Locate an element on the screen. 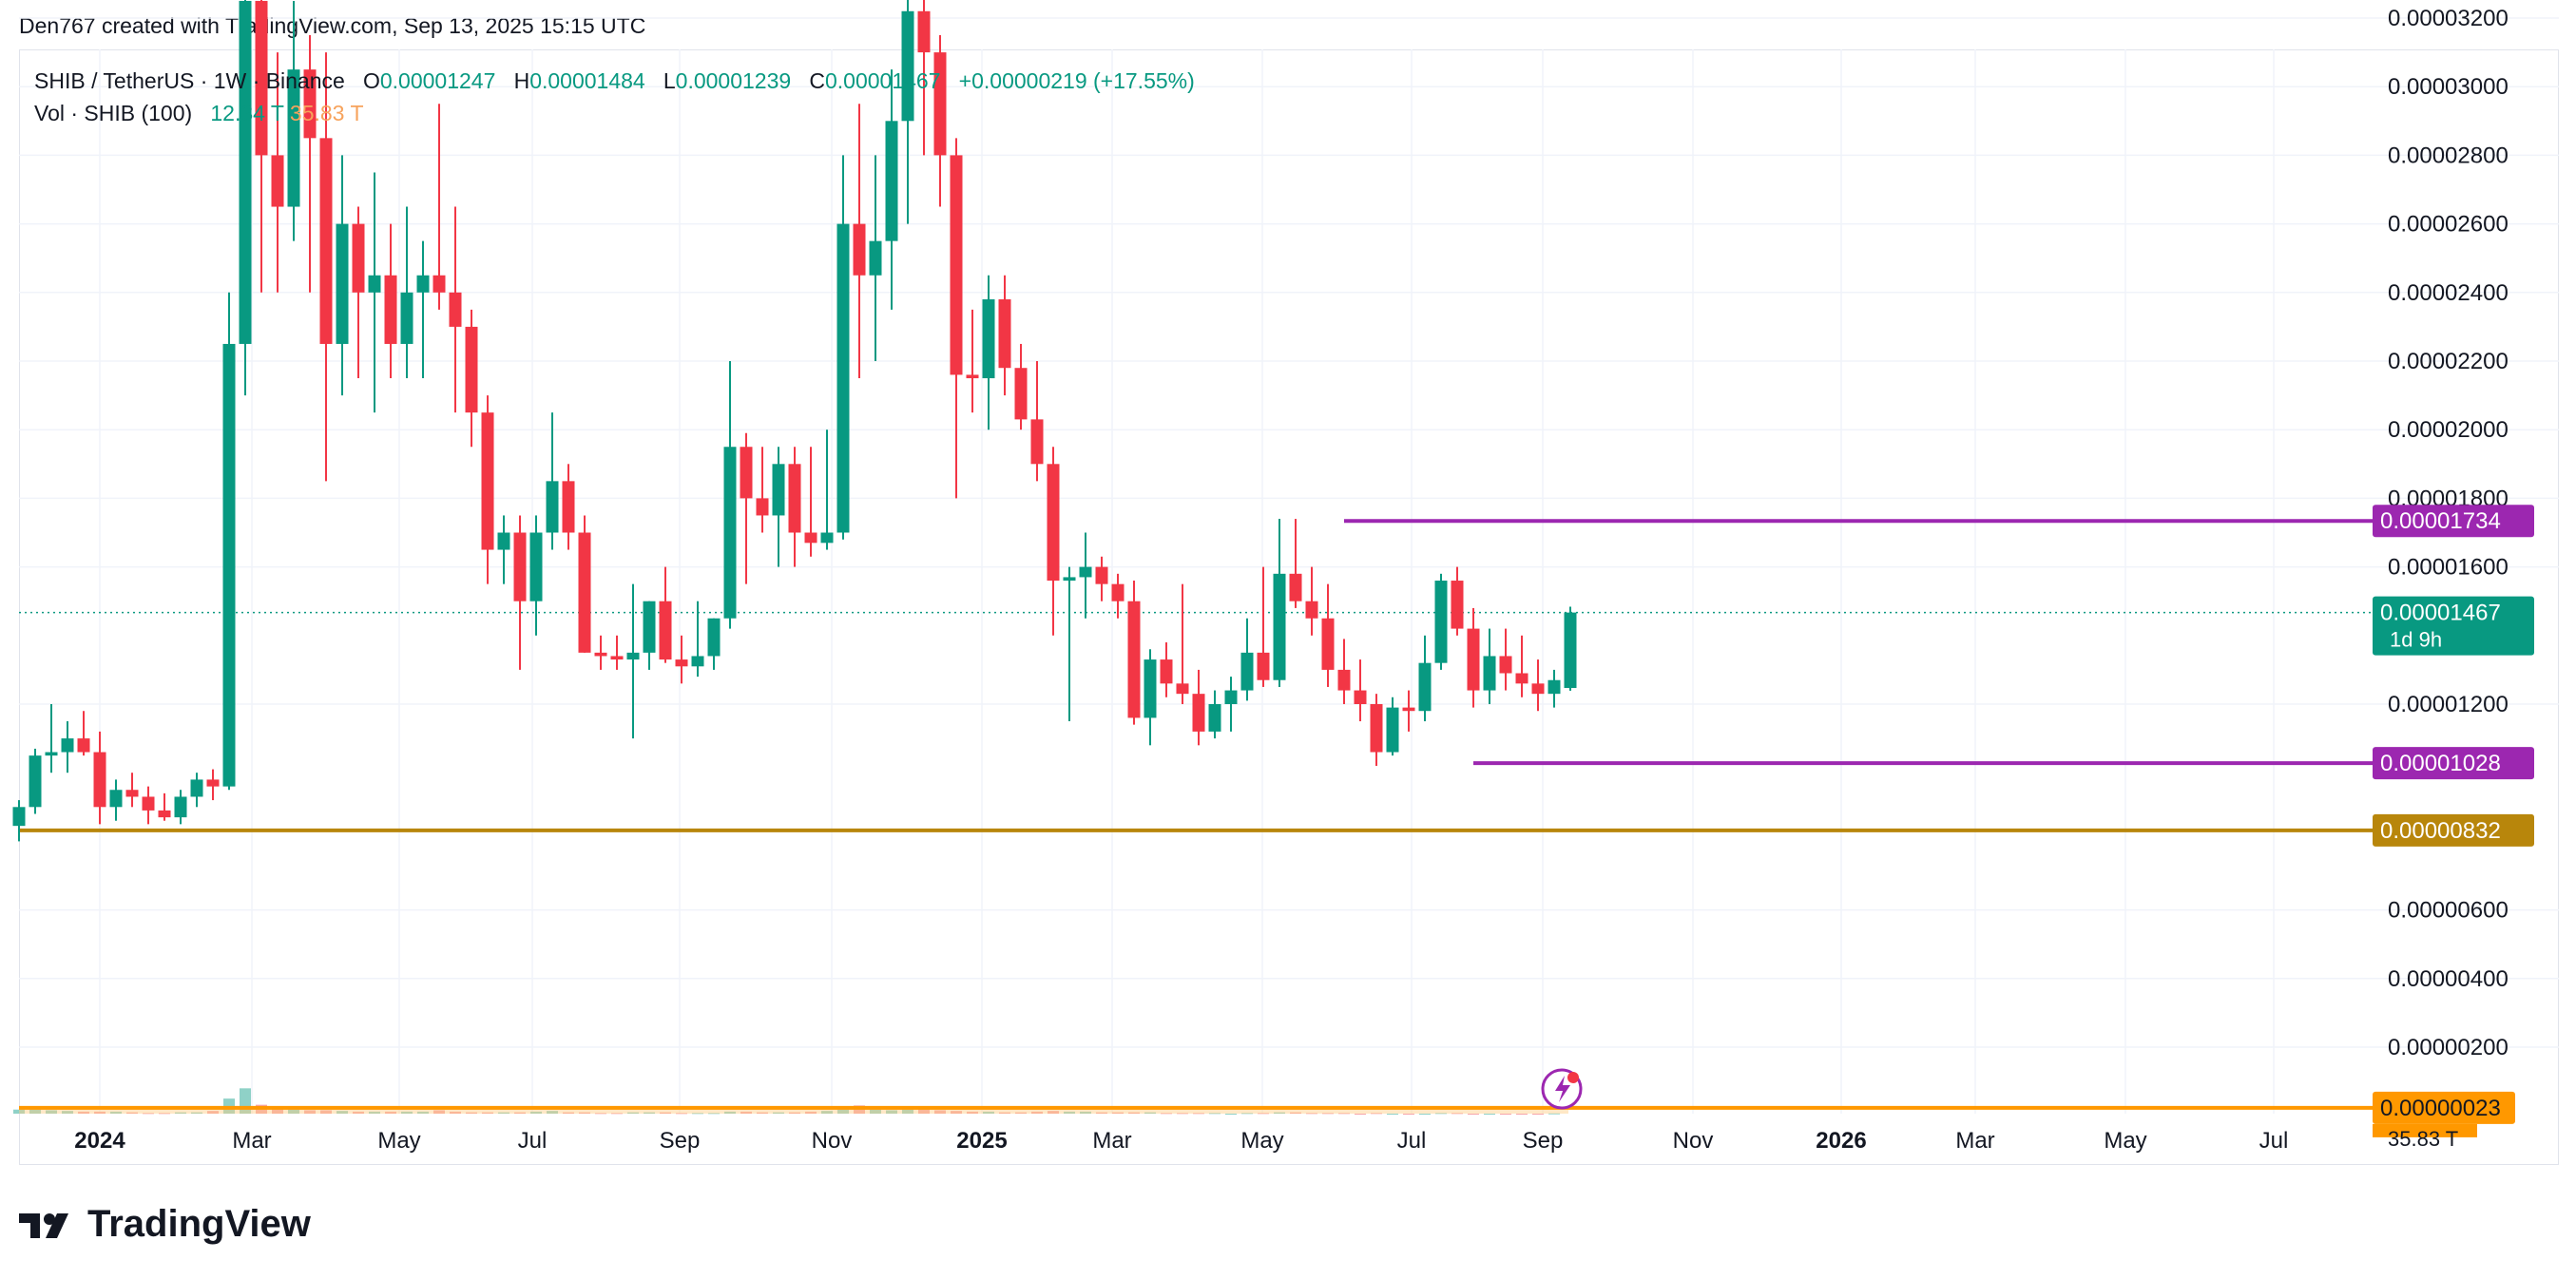  volume-ma-value-label: 35.83 T is located at coordinates (2423, 1139).